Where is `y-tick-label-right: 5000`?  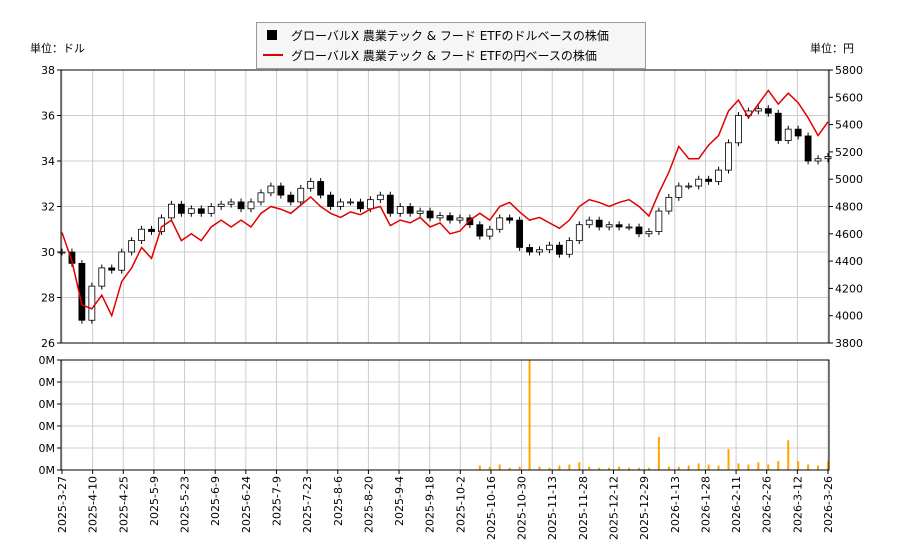
y-tick-label-right: 5000 is located at coordinates (849, 179).